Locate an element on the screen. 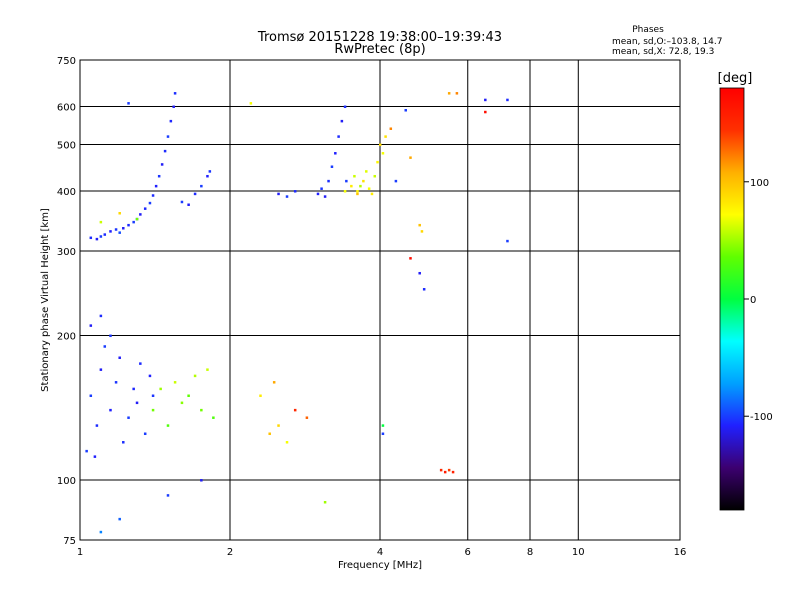 The height and width of the screenshot is (600, 800). y-tick-label: 400 is located at coordinates (66, 192).